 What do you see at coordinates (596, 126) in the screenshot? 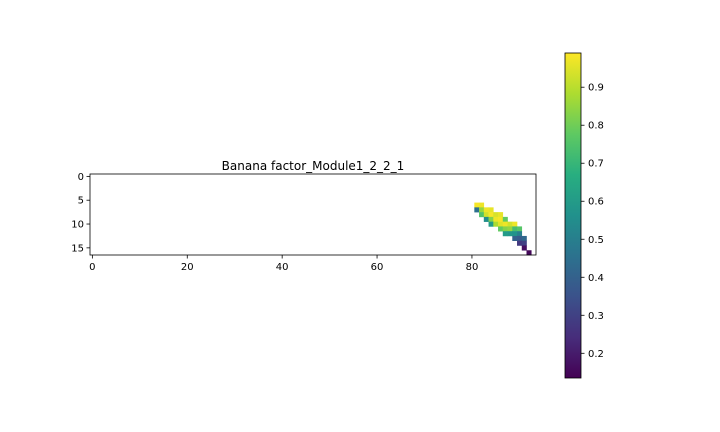
I see `colorbar-tick-label: 0.8` at bounding box center [596, 126].